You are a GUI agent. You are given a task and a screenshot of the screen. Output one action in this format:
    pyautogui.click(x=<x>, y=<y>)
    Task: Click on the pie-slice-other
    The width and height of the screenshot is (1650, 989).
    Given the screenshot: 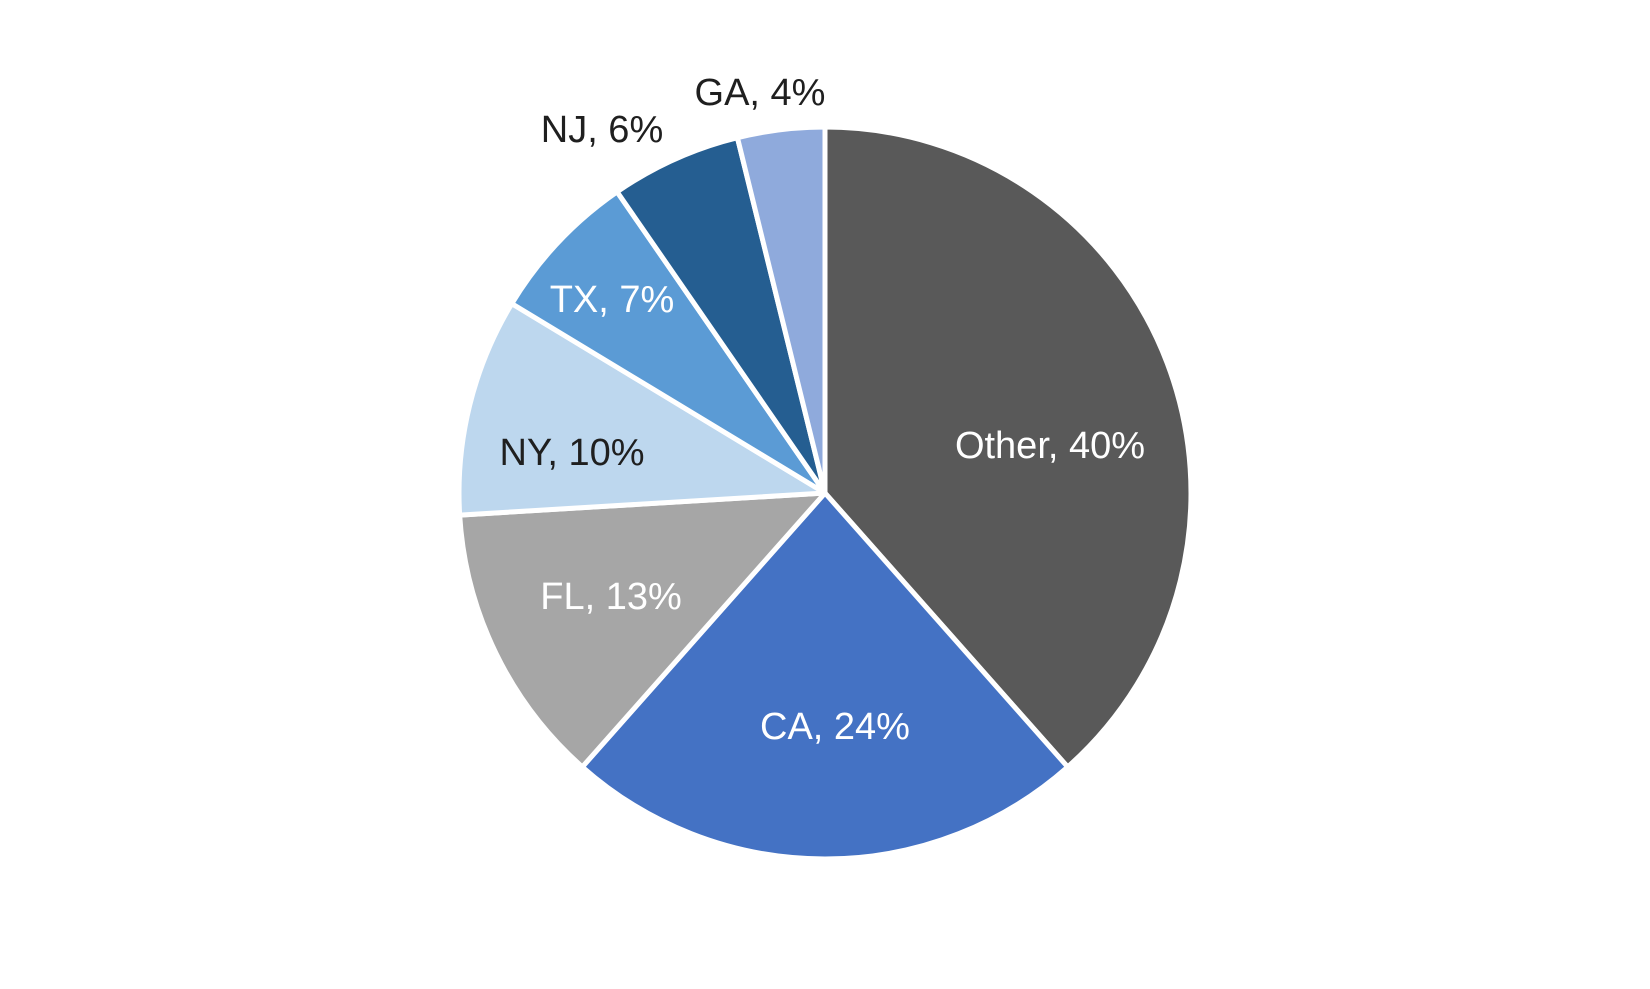 What is the action you would take?
    pyautogui.click(x=1008, y=447)
    